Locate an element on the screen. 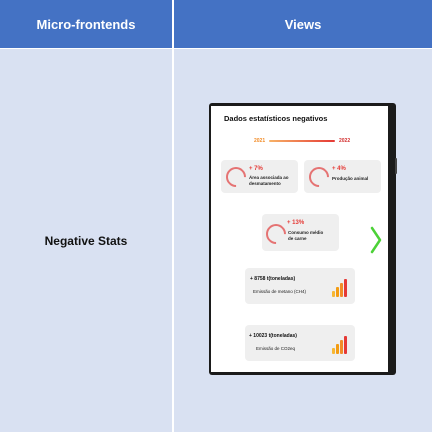 This screenshot has width=432, height=432. year-start: 2021 is located at coordinates (260, 141).